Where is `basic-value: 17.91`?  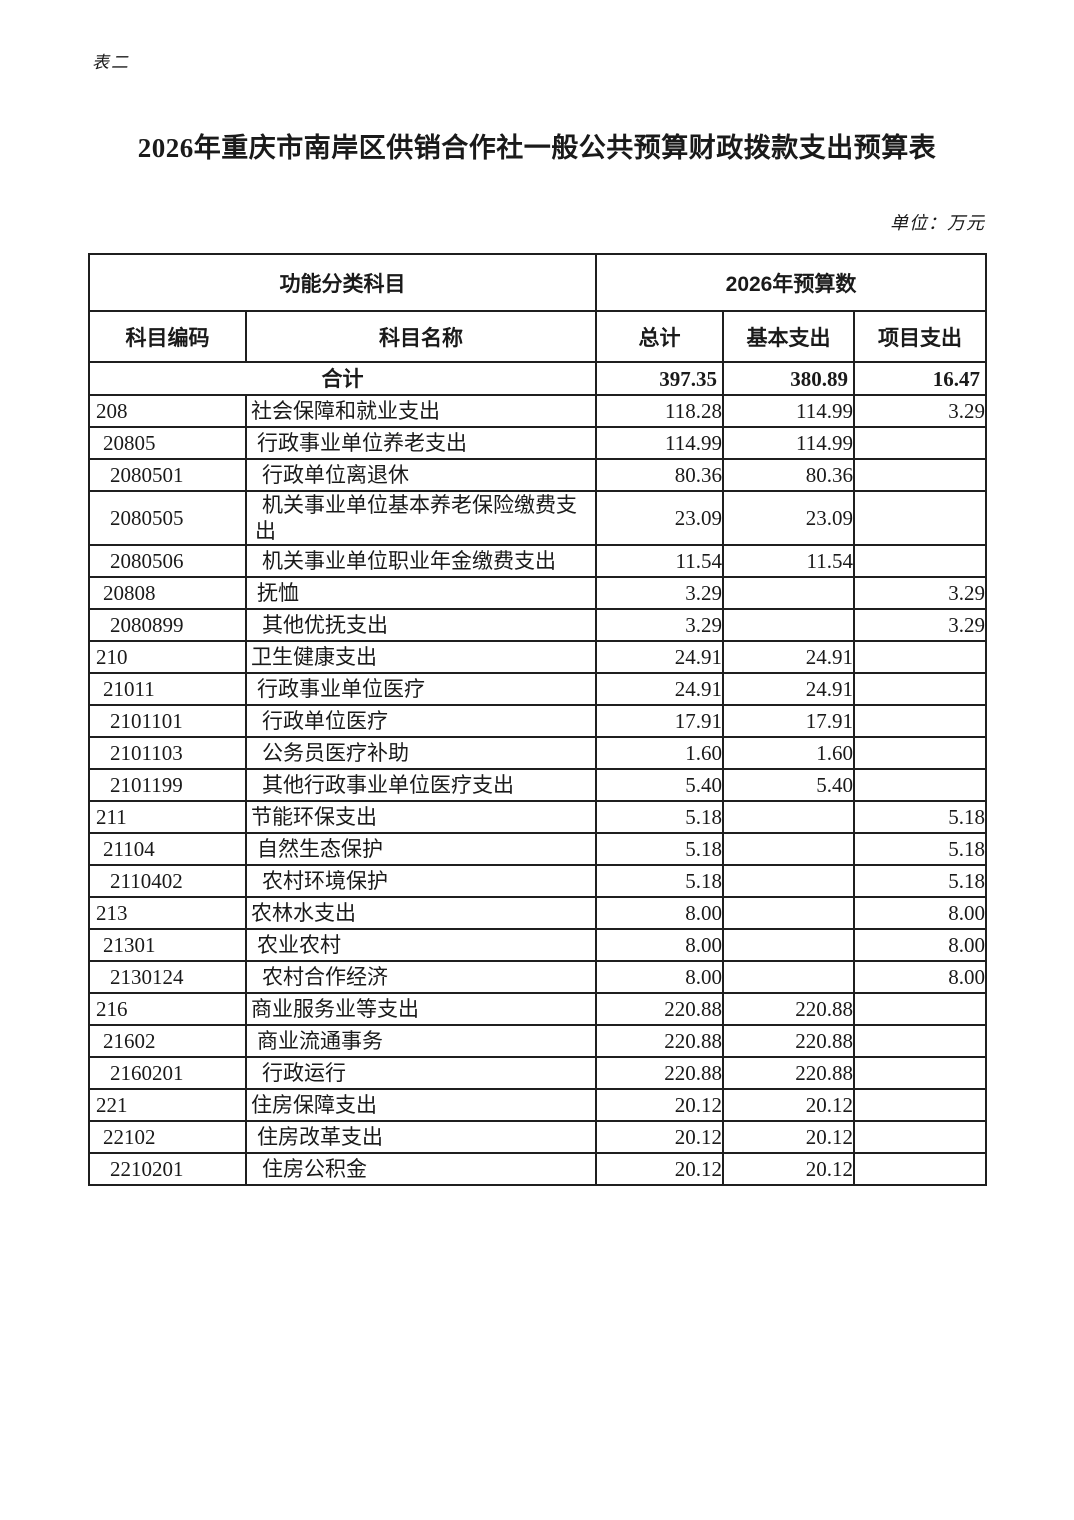
basic-value: 17.91 is located at coordinates (788, 721).